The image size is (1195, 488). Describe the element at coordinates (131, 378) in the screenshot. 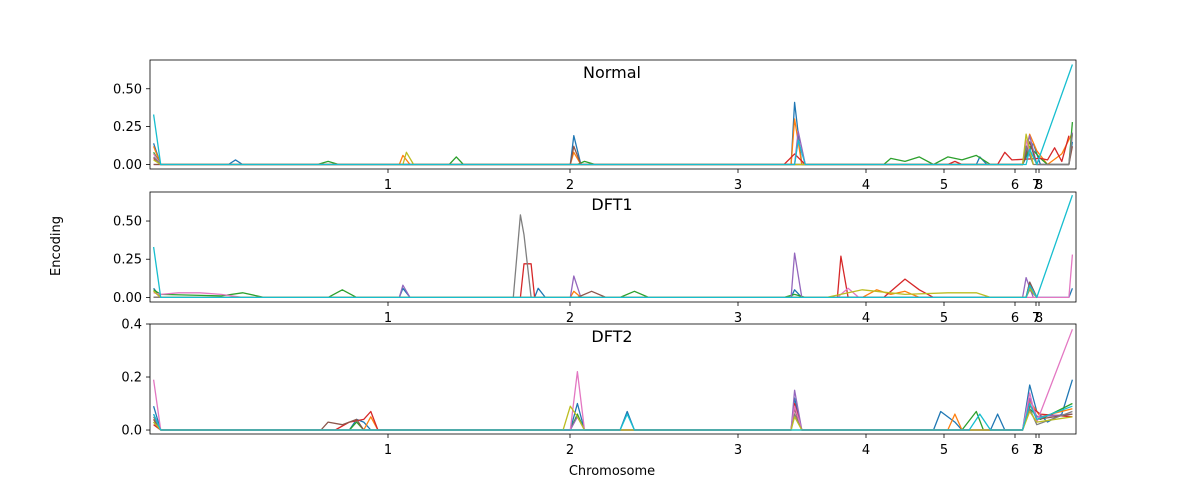

I see `y-tick-label: 0.2` at that location.